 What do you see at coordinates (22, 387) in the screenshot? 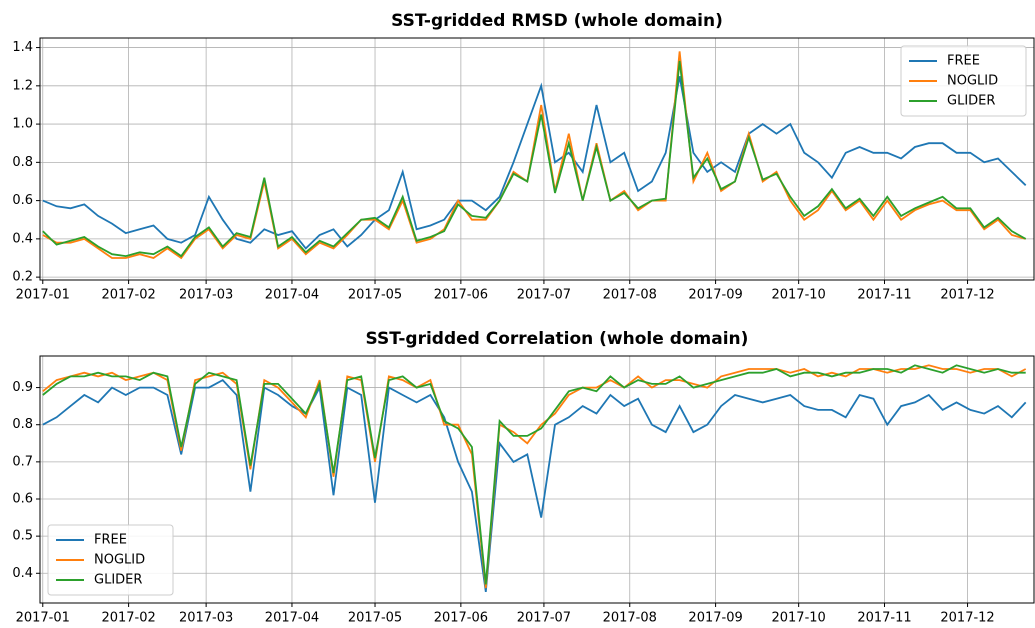
I see `y-tick-label: 0.9` at bounding box center [22, 387].